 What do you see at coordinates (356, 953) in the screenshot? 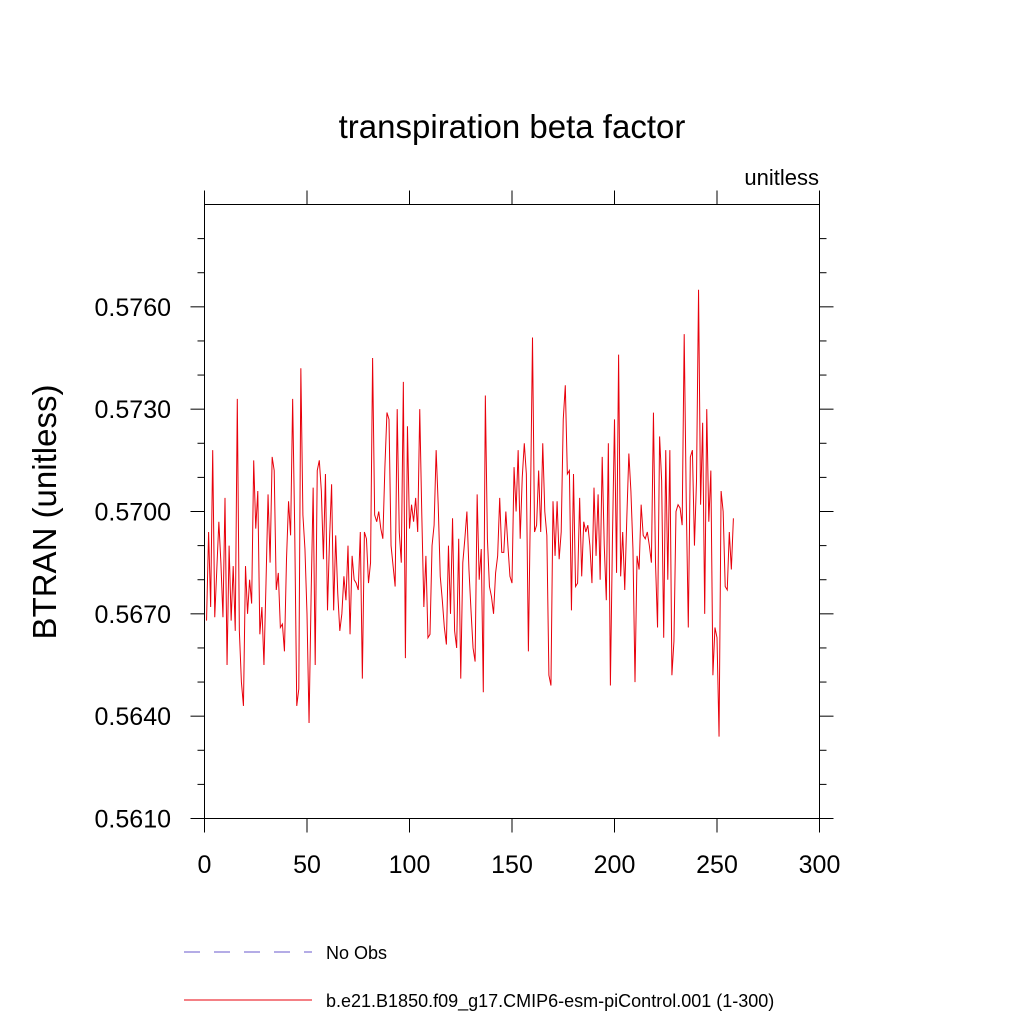
I see `legend-label: No Obs` at bounding box center [356, 953].